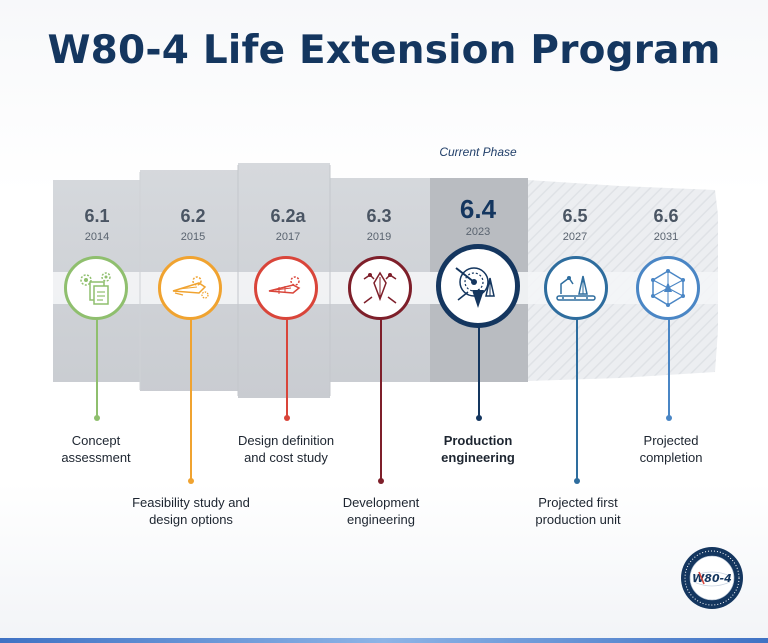 The height and width of the screenshot is (643, 768). What do you see at coordinates (193, 237) in the screenshot?
I see `phase-year-6-2: 2015` at bounding box center [193, 237].